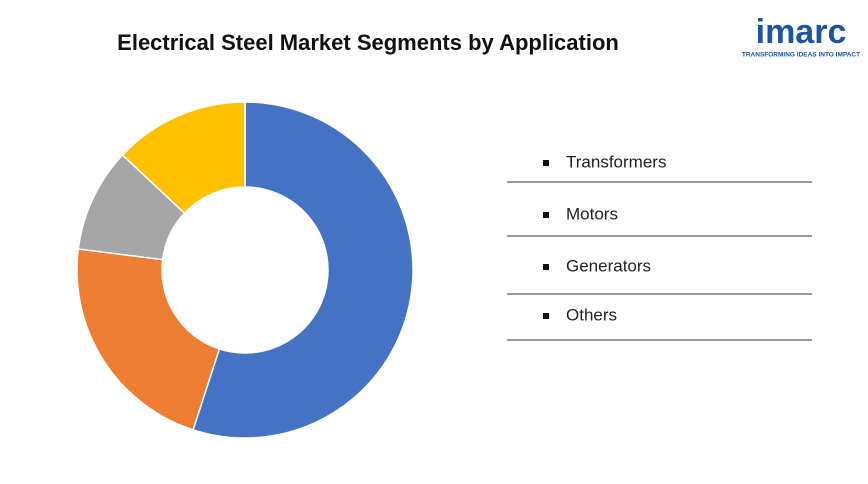 The image size is (868, 484). I want to click on legend-label: Generators, so click(608, 265).